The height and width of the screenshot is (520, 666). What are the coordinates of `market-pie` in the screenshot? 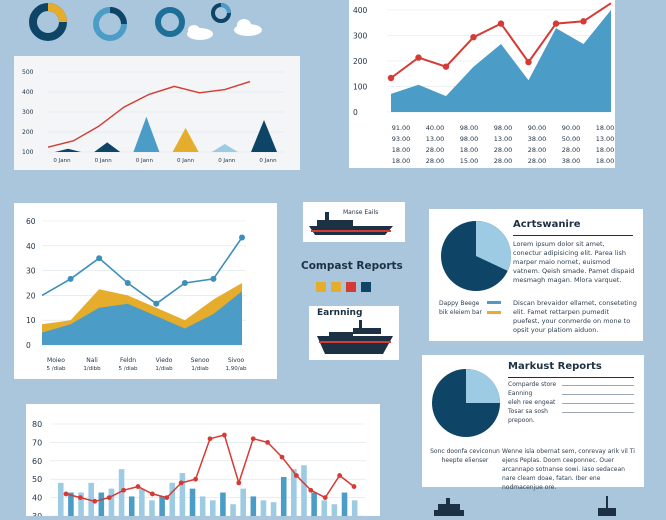 It's located at (466, 403).